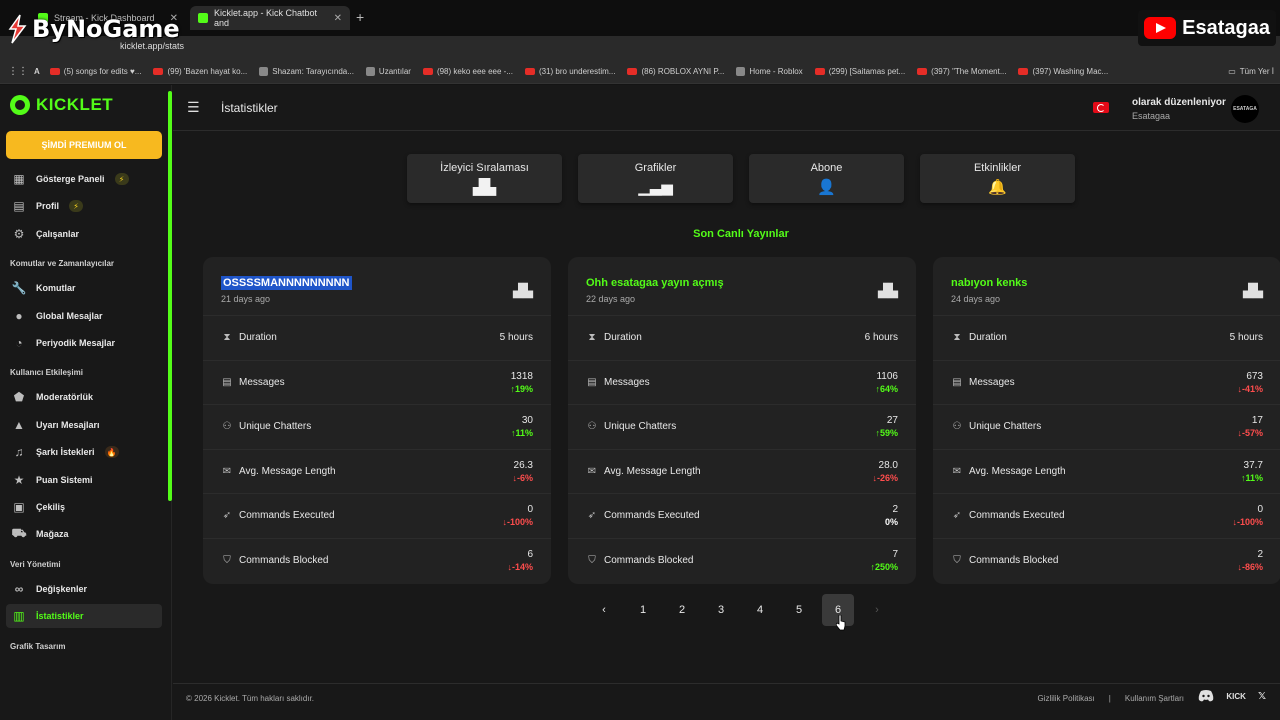 The height and width of the screenshot is (720, 1280). Describe the element at coordinates (60, 616) in the screenshot. I see `sidebar-item-label: İstatistikler` at that location.